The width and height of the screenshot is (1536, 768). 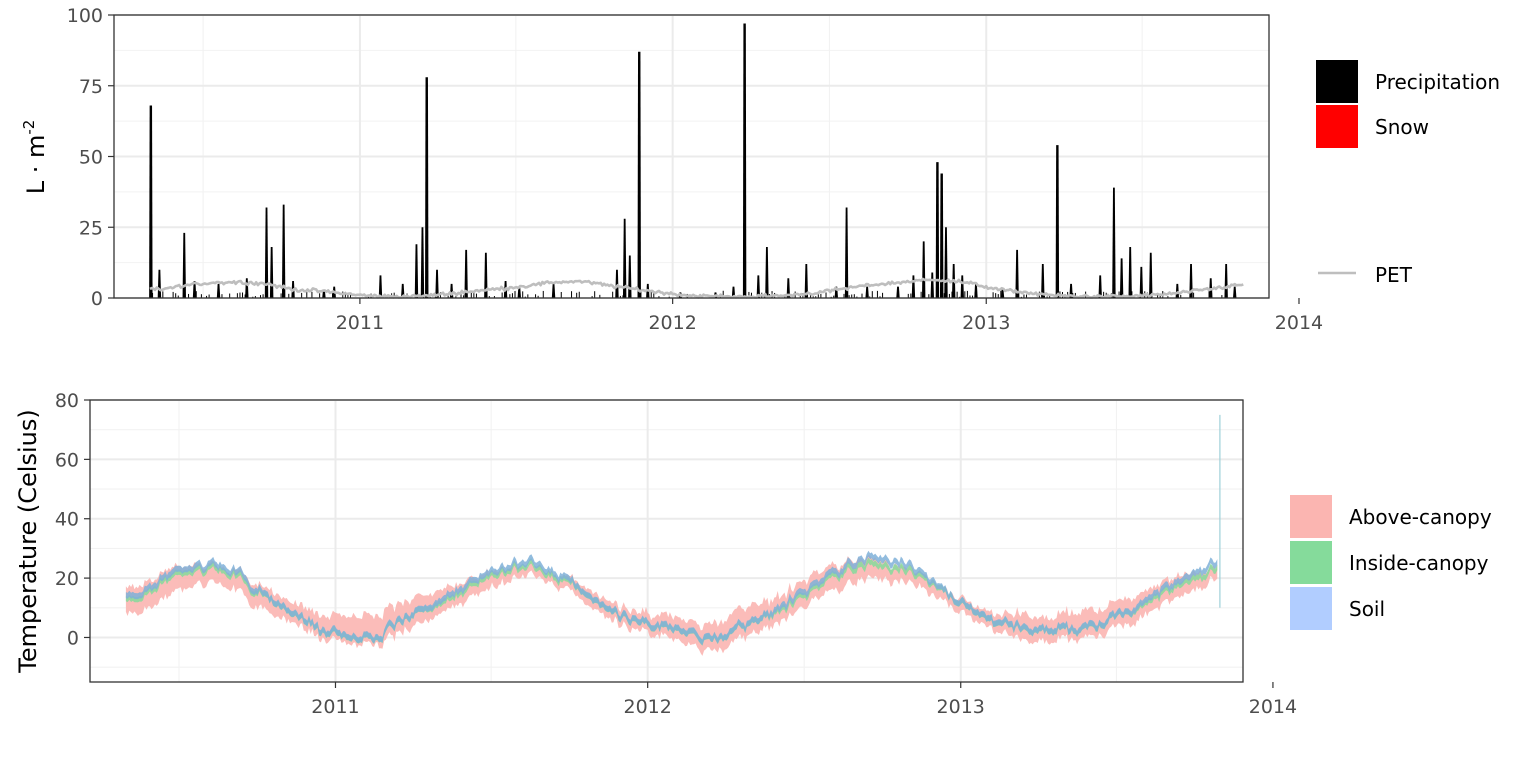 I want to click on temperature-y-axis-label: Temperature (Celsius), so click(x=28, y=541).